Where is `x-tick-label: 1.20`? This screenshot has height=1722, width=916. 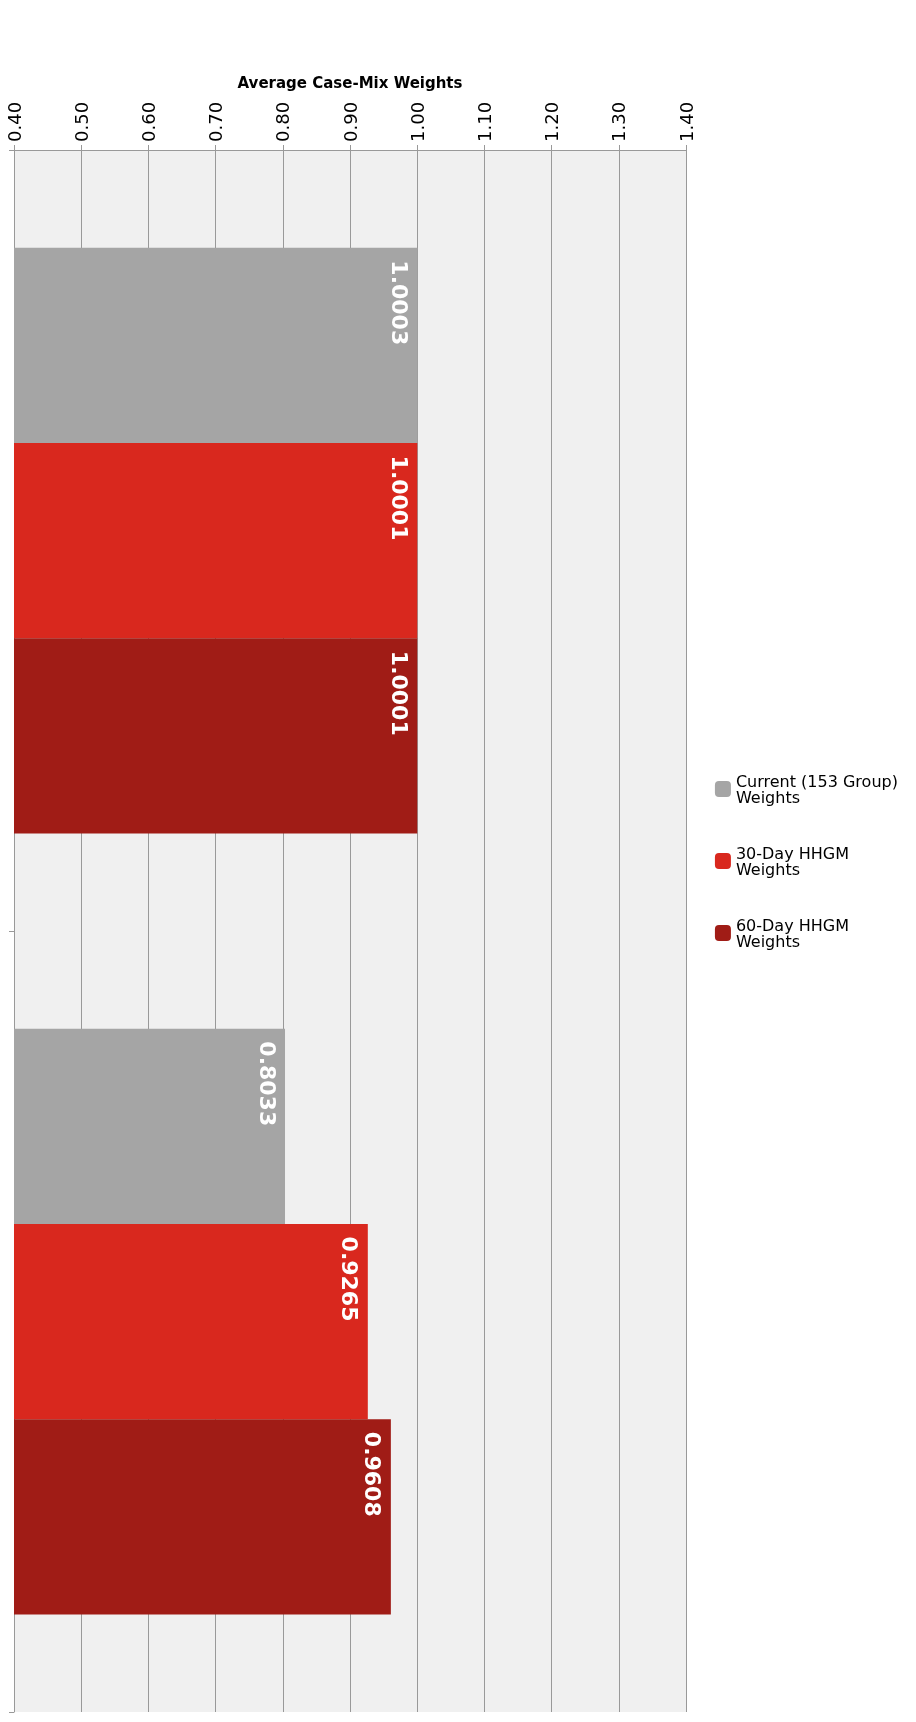 x-tick-label: 1.20 is located at coordinates (552, 121).